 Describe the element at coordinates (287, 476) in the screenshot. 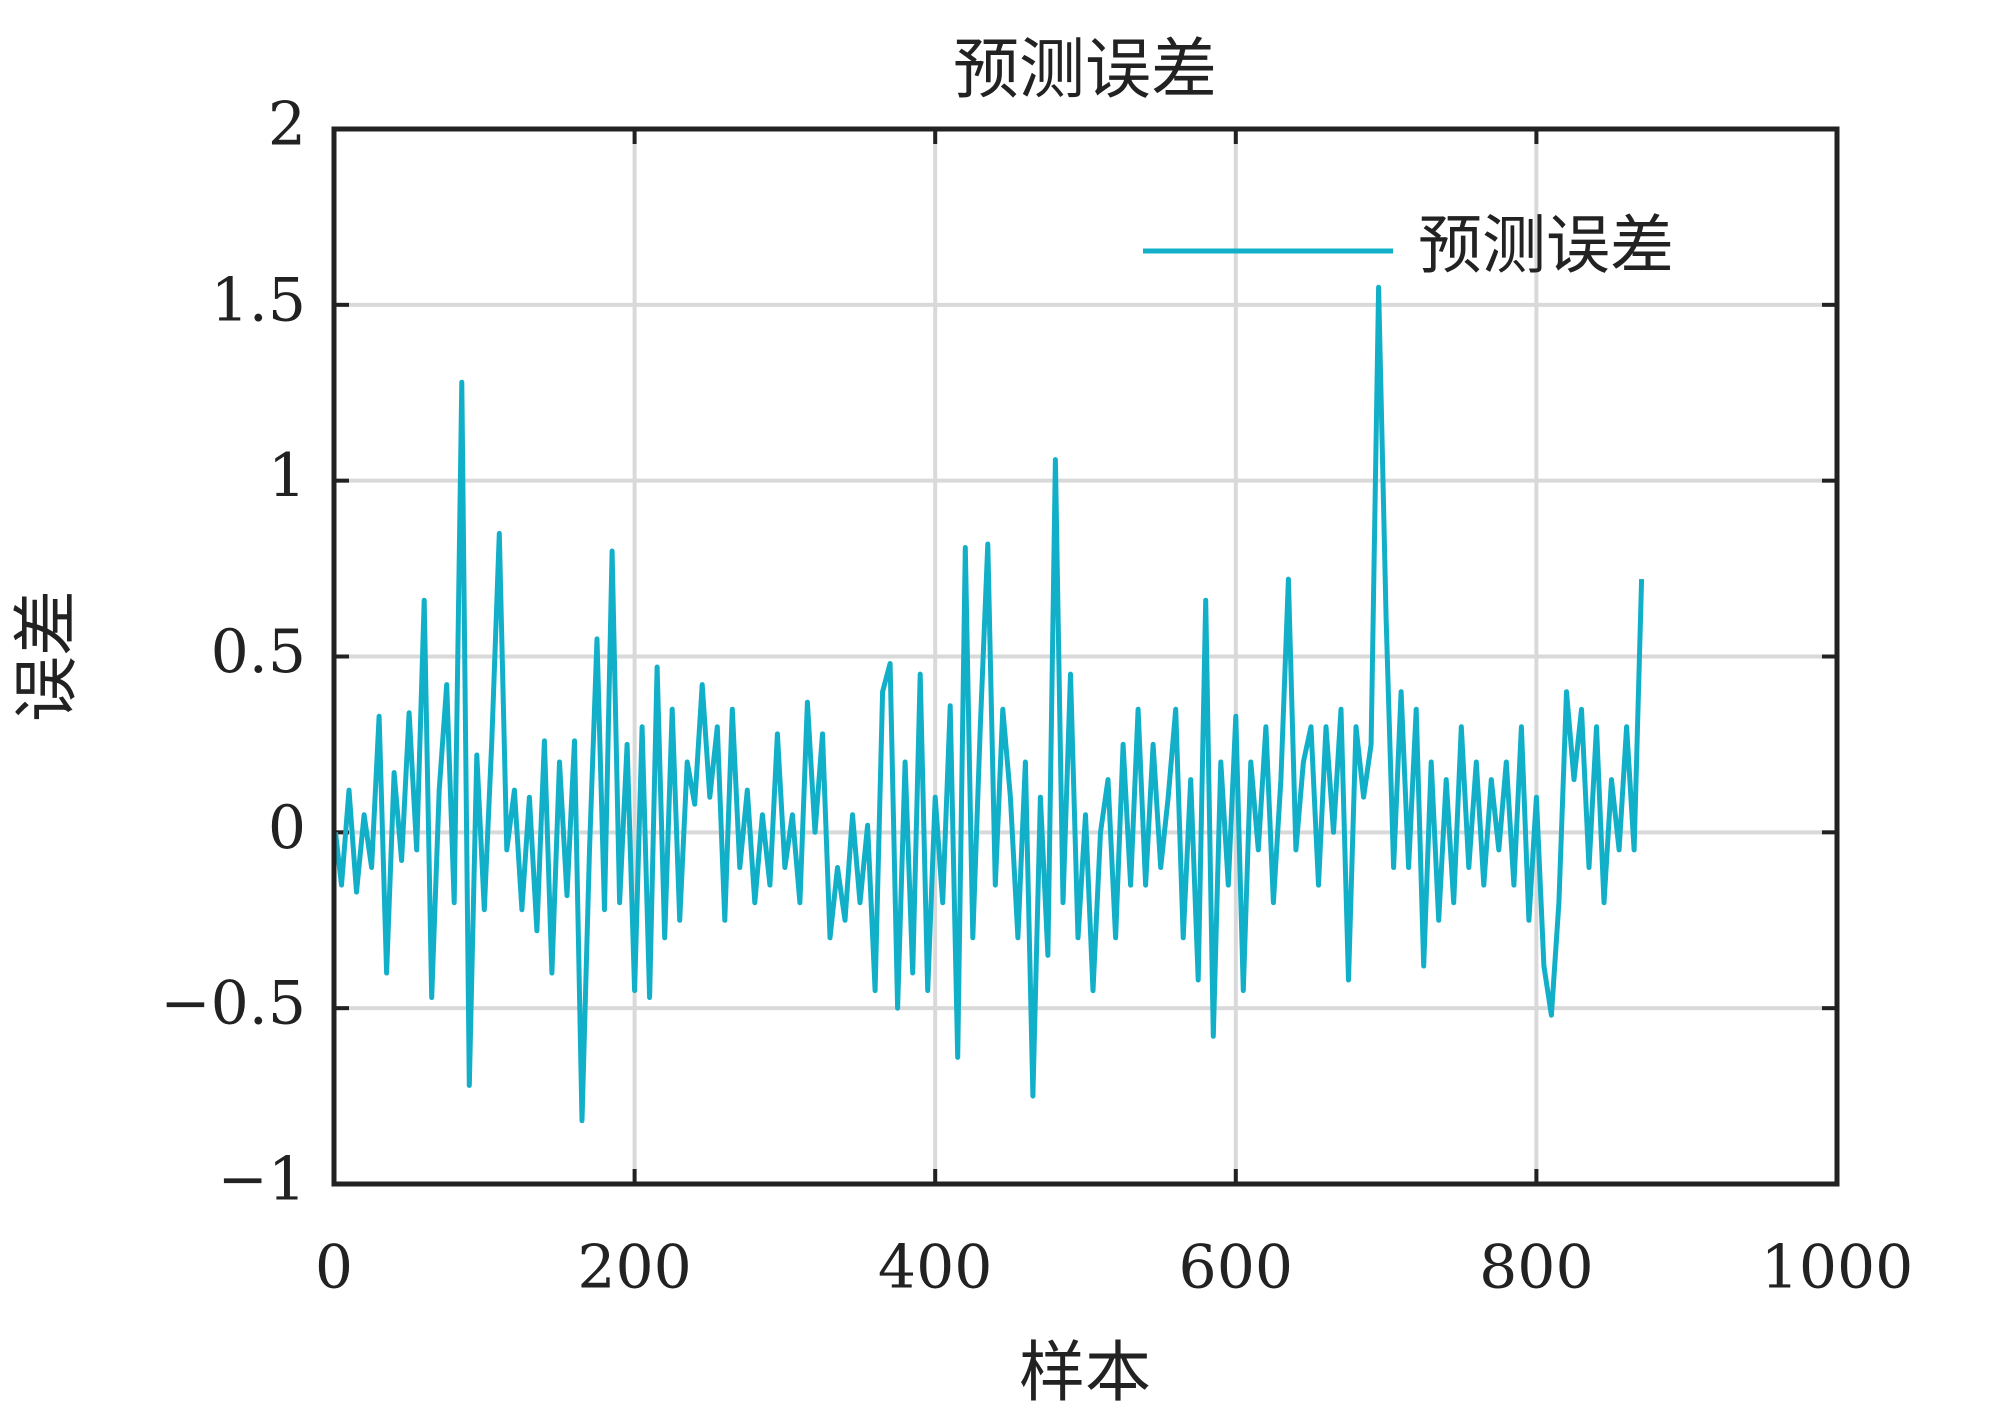

I see `y-tick-label: 1` at that location.